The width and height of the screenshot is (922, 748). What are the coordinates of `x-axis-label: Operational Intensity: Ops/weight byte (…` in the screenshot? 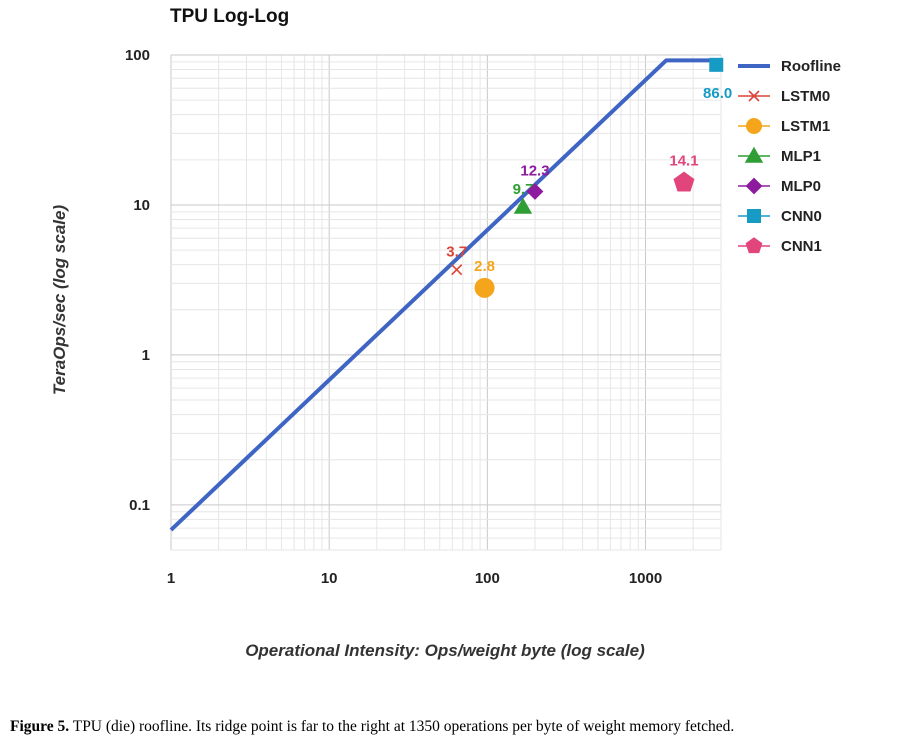 It's located at (445, 650).